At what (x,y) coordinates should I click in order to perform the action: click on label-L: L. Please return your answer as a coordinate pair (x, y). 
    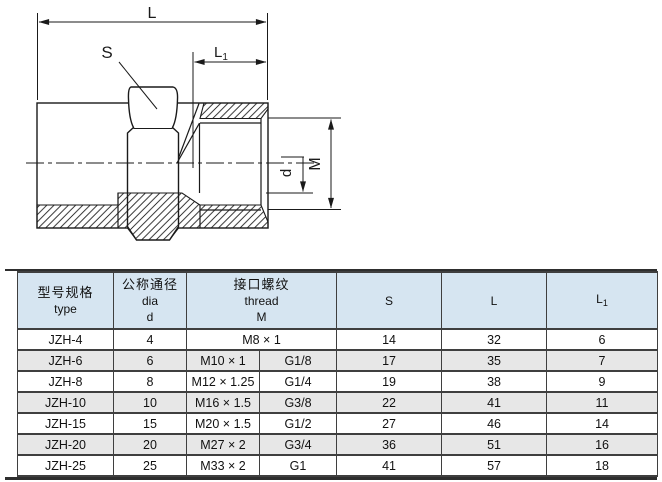
    Looking at the image, I should click on (152, 13).